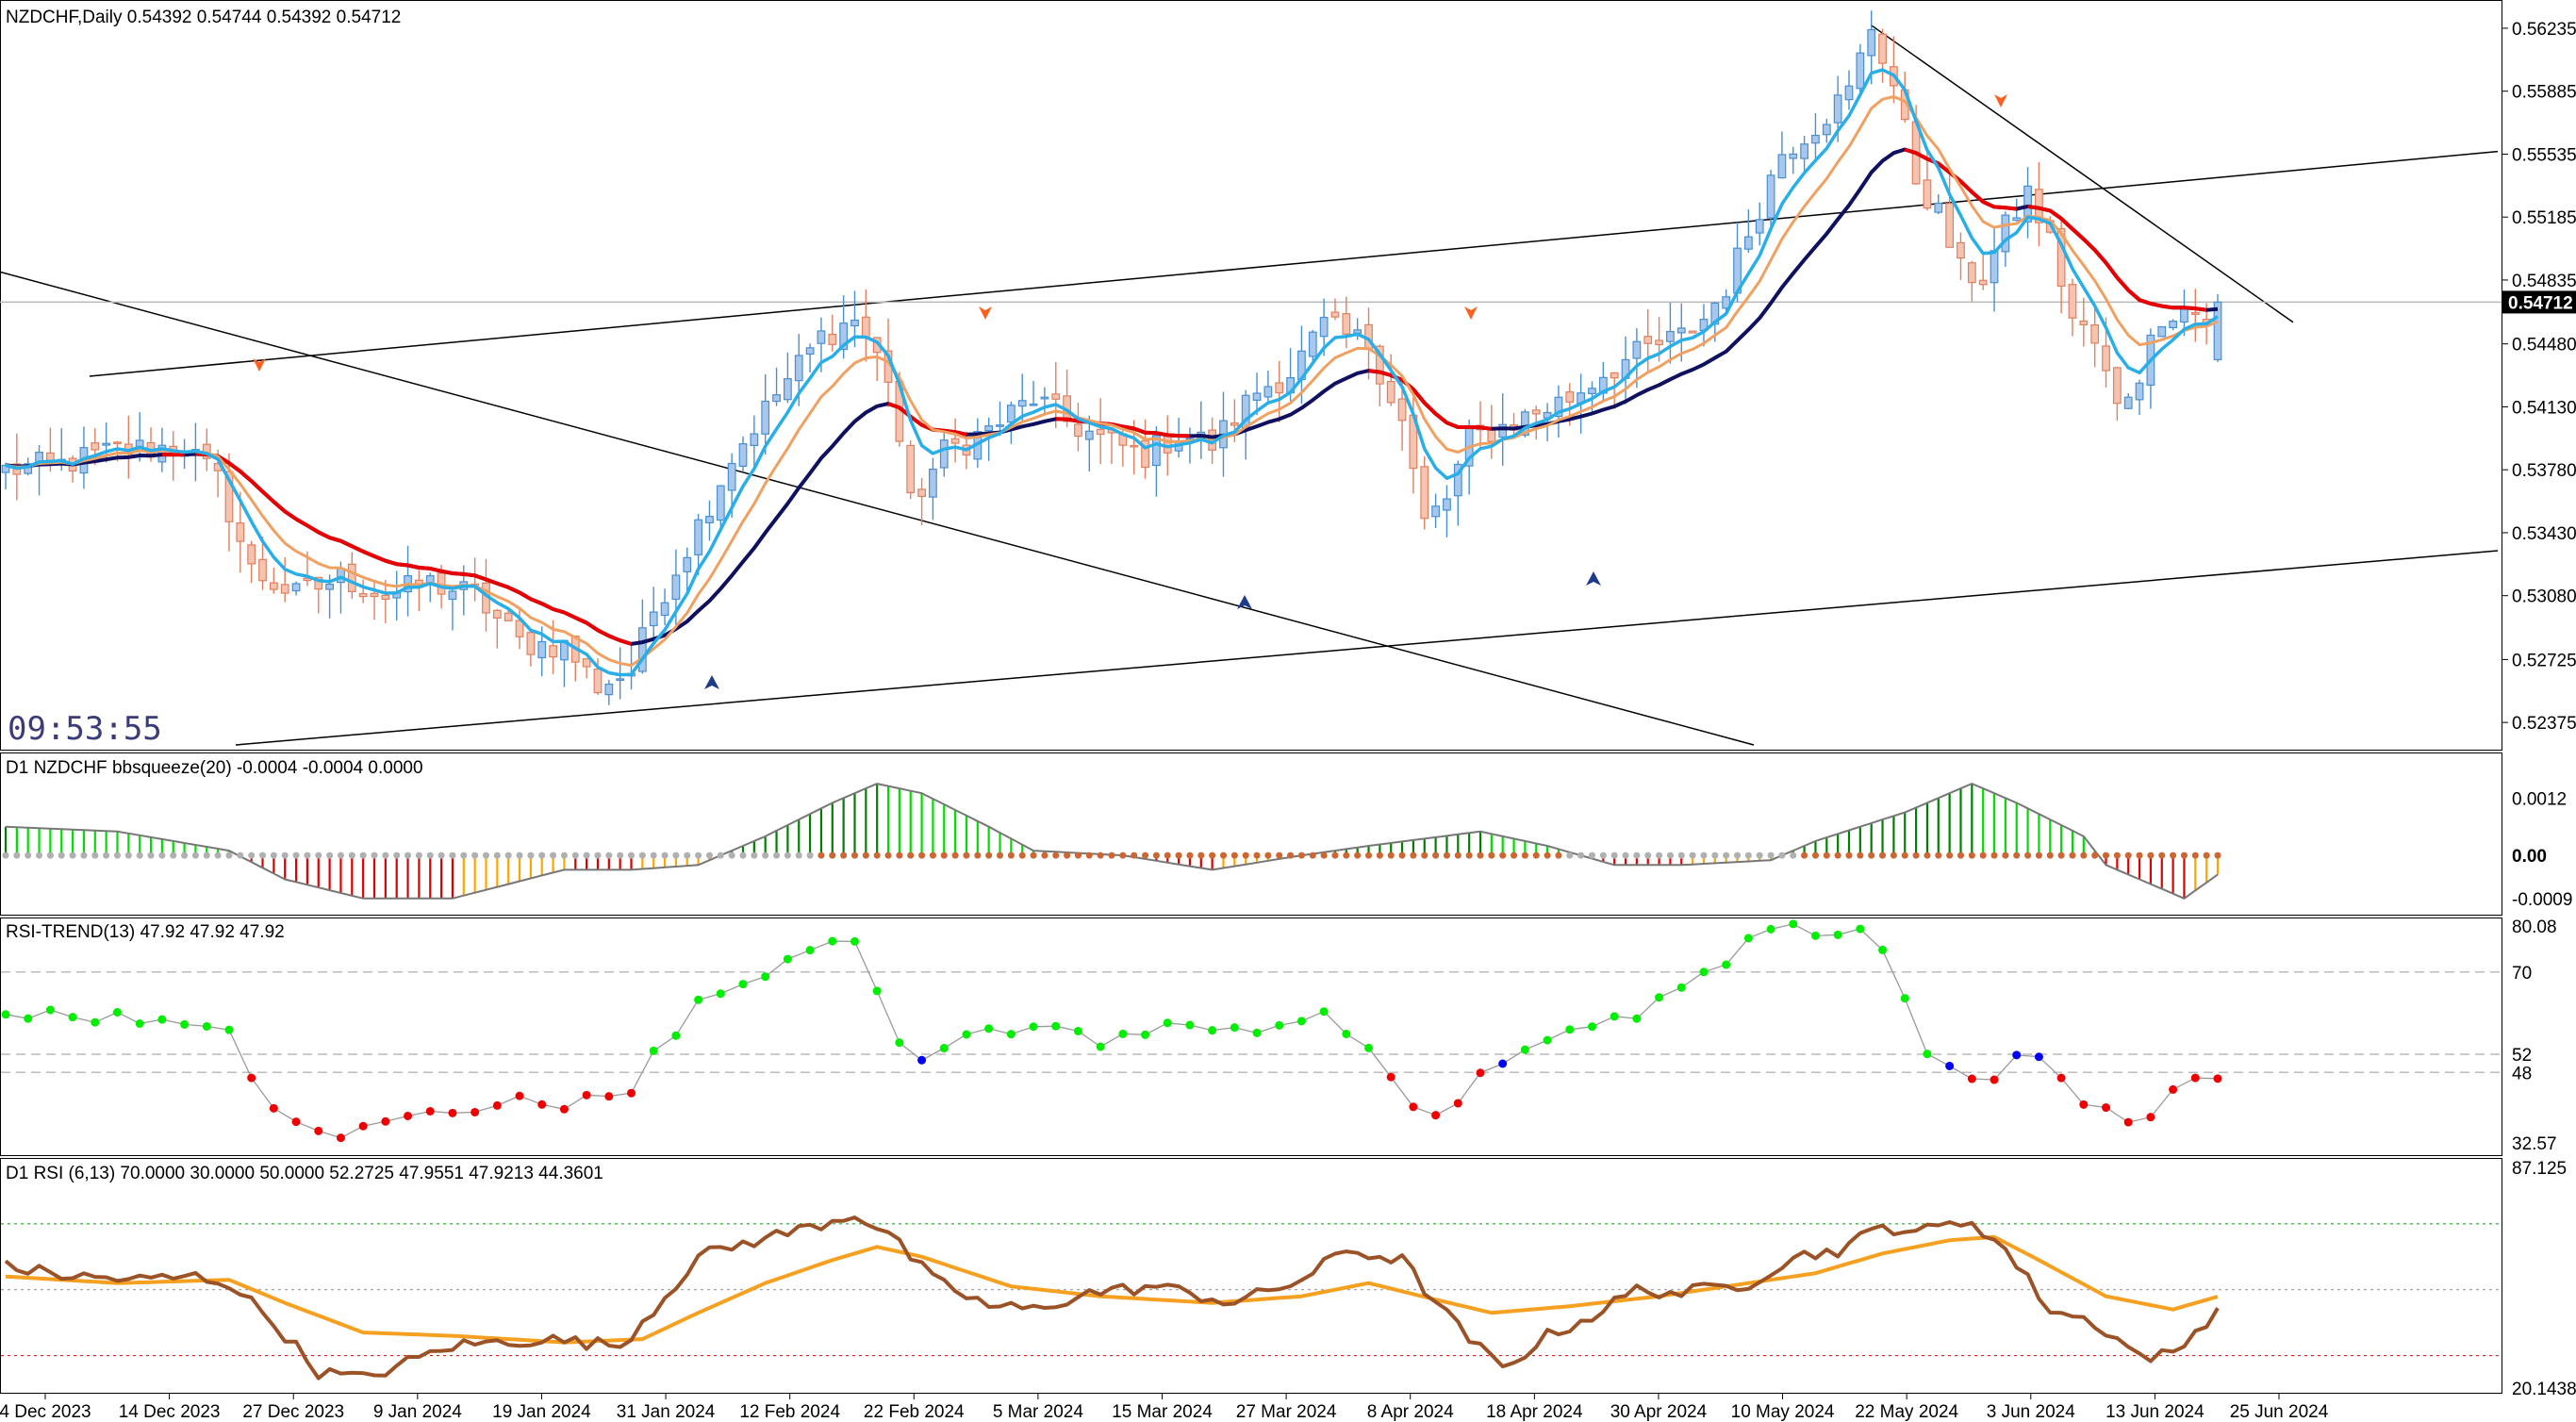  What do you see at coordinates (1367, 648) in the screenshot?
I see `channel-lower-line` at bounding box center [1367, 648].